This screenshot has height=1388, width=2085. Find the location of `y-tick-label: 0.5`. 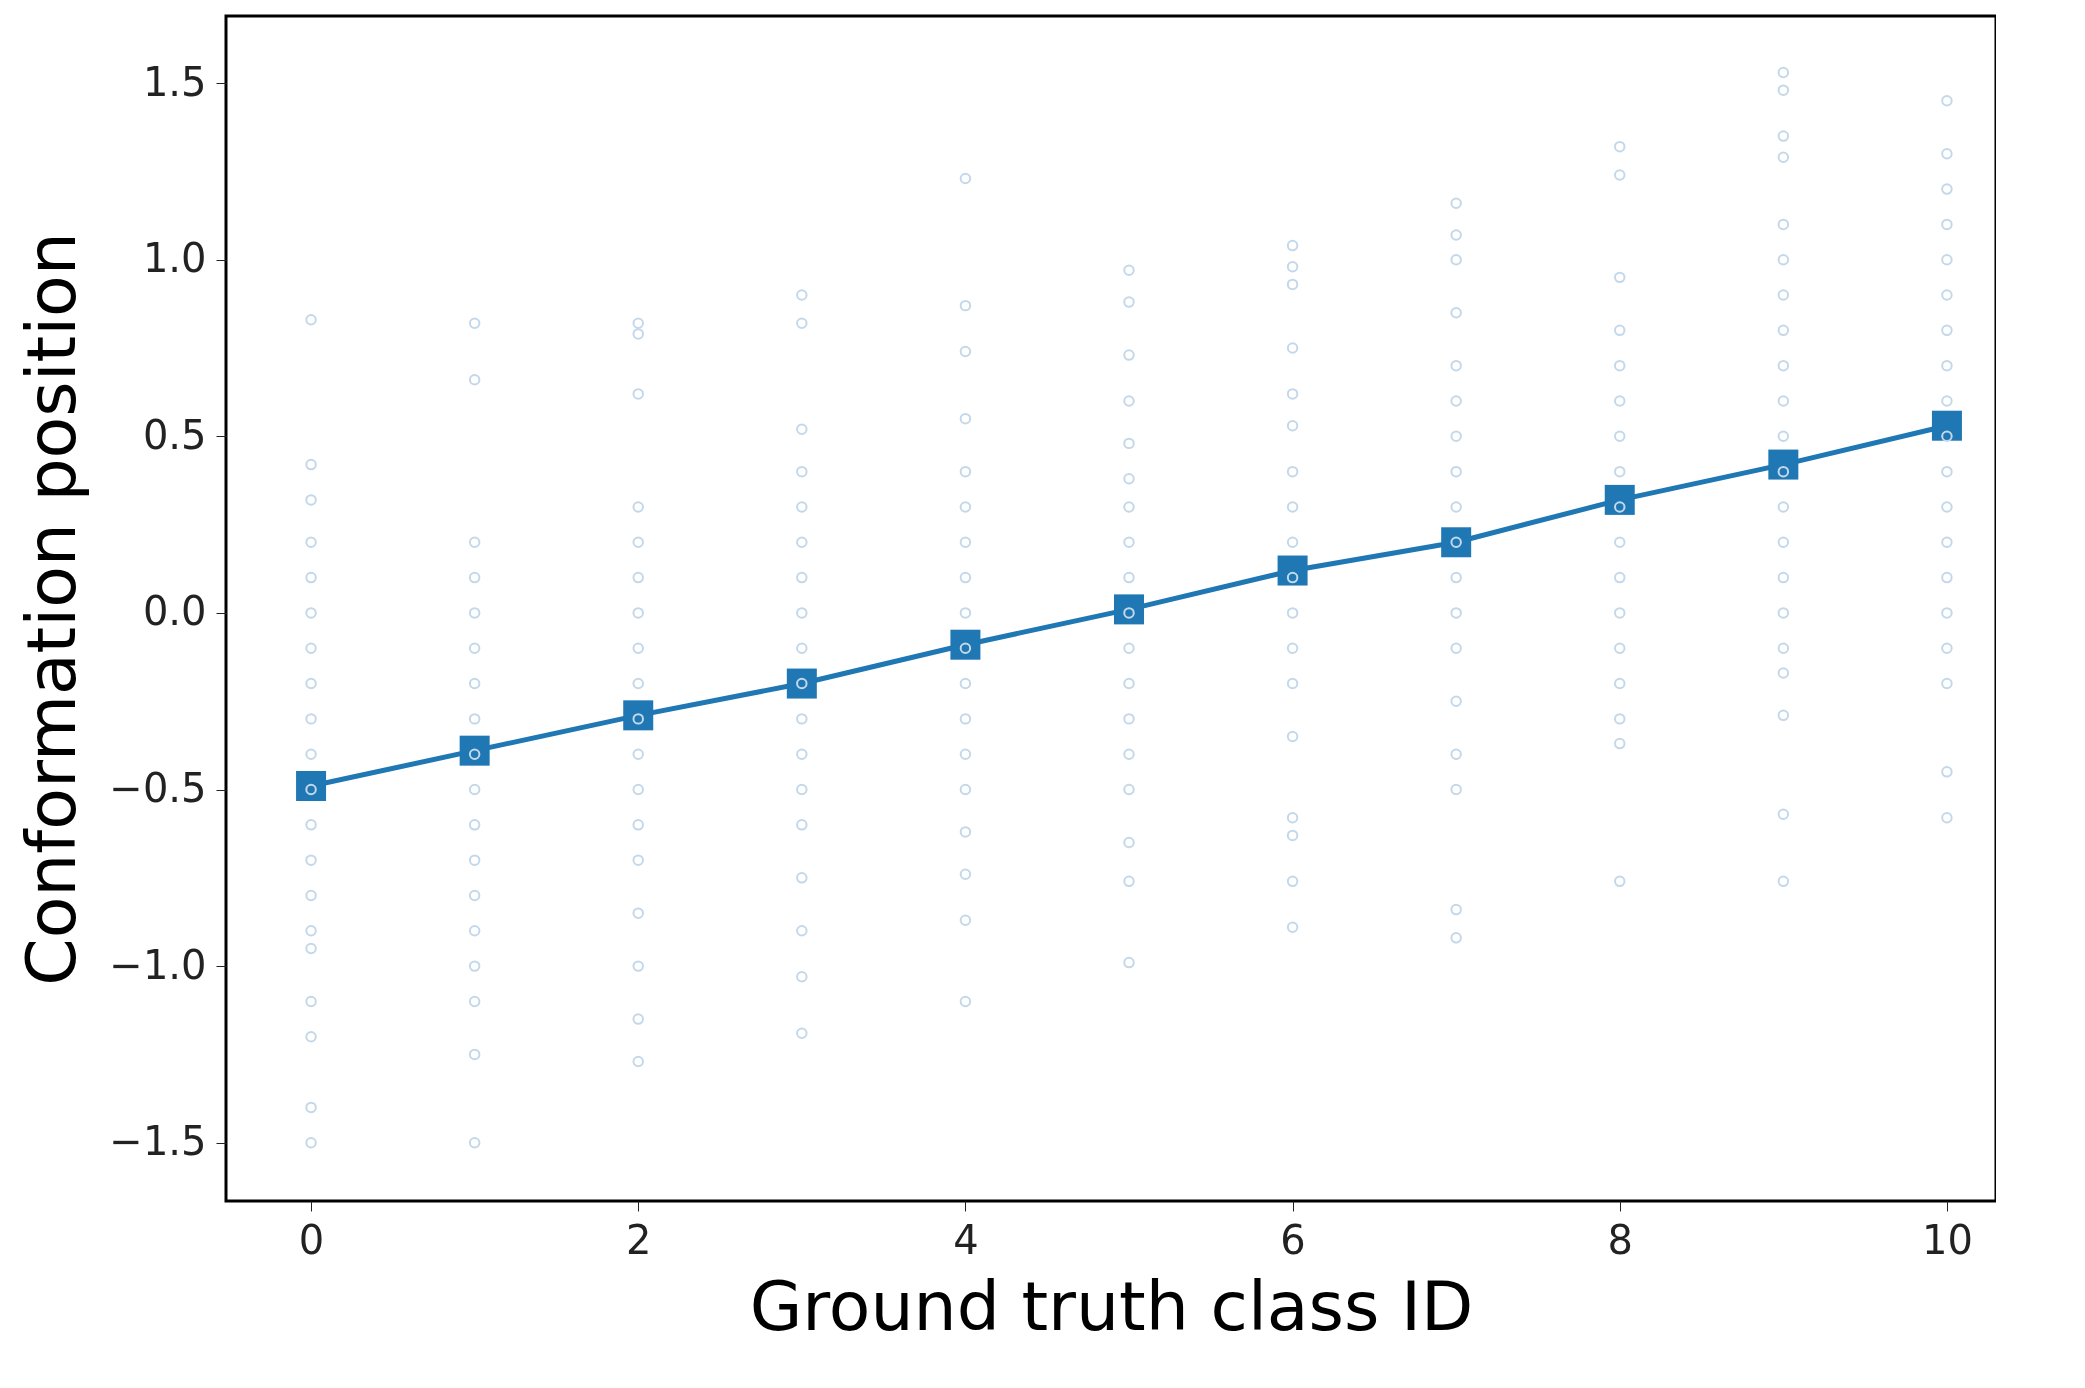

y-tick-label: 0.5 is located at coordinates (174, 434).